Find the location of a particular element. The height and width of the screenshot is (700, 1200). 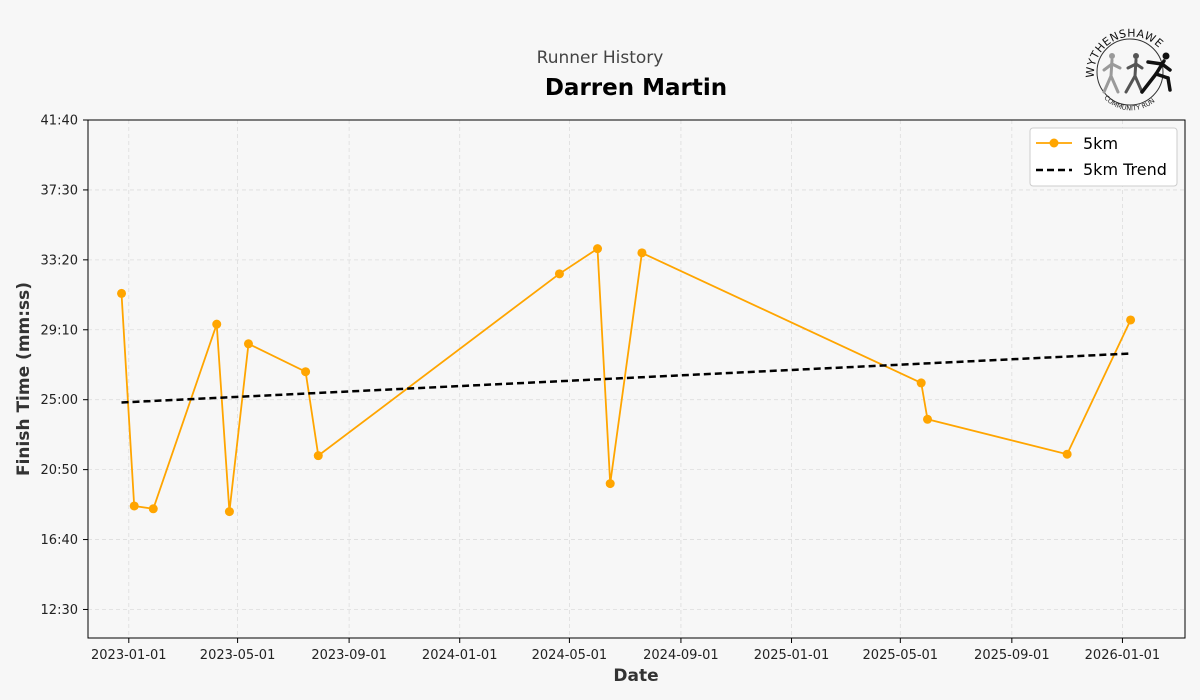

y-tick-label: 33:20 is located at coordinates (59, 260).